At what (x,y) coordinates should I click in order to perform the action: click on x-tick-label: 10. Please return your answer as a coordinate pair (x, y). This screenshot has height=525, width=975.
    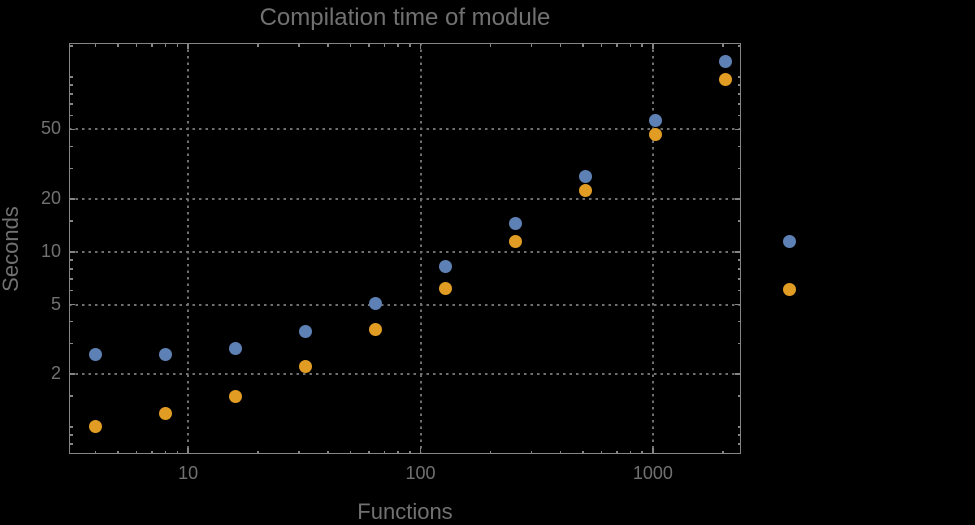
    Looking at the image, I should click on (188, 473).